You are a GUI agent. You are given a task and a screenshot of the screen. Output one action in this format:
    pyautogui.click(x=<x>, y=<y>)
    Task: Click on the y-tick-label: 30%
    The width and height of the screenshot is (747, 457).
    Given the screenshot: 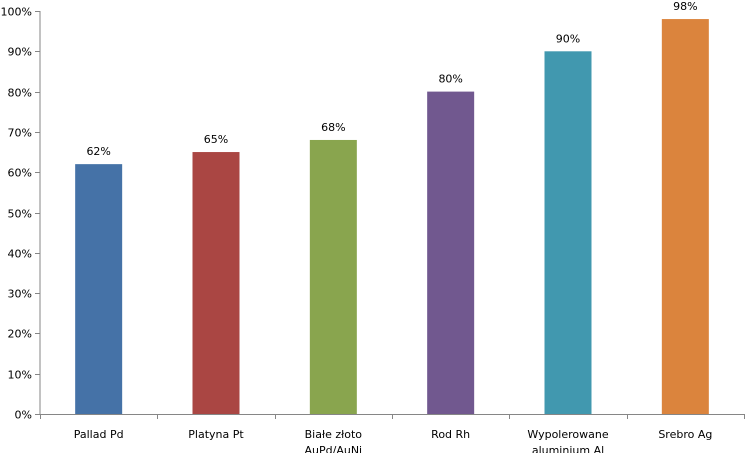 What is the action you would take?
    pyautogui.click(x=20, y=294)
    